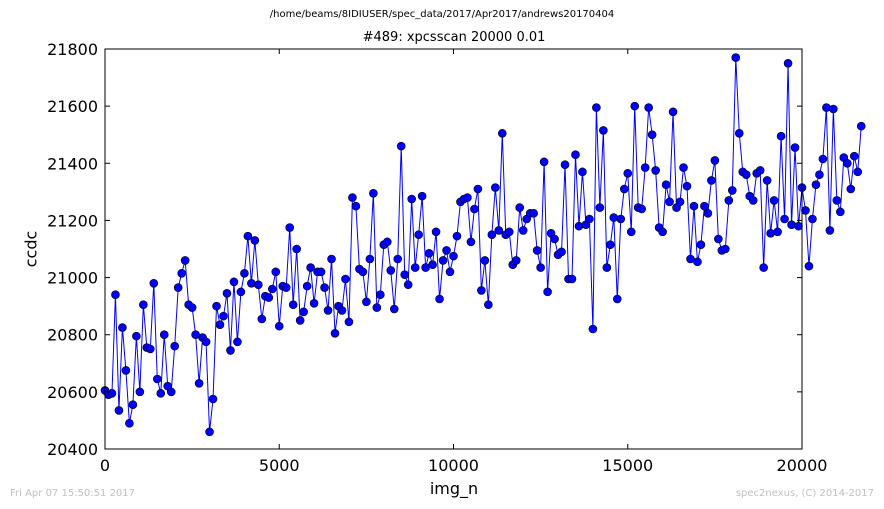 This screenshot has width=884, height=509. I want to click on y-tick-label: 20600, so click(72, 392).